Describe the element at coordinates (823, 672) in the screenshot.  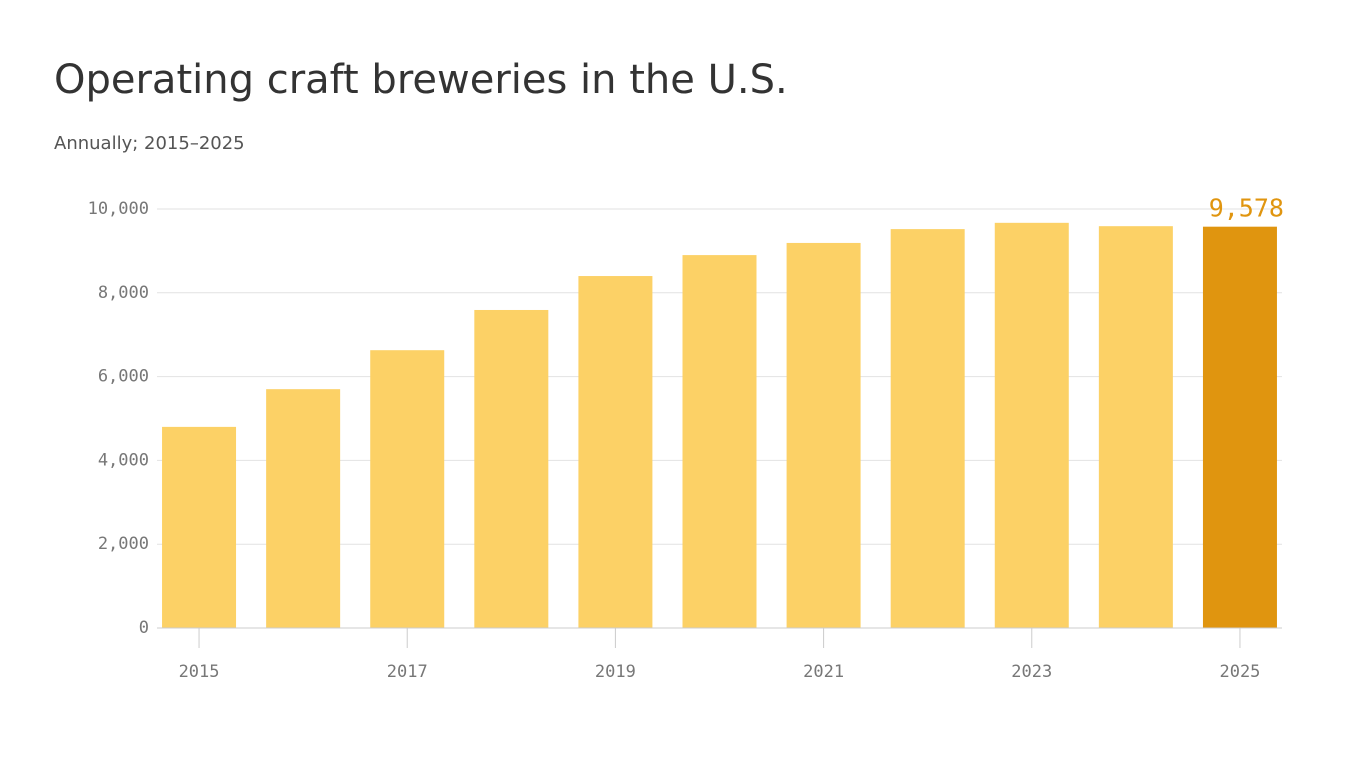
I see `x-tick-label: 2021` at that location.